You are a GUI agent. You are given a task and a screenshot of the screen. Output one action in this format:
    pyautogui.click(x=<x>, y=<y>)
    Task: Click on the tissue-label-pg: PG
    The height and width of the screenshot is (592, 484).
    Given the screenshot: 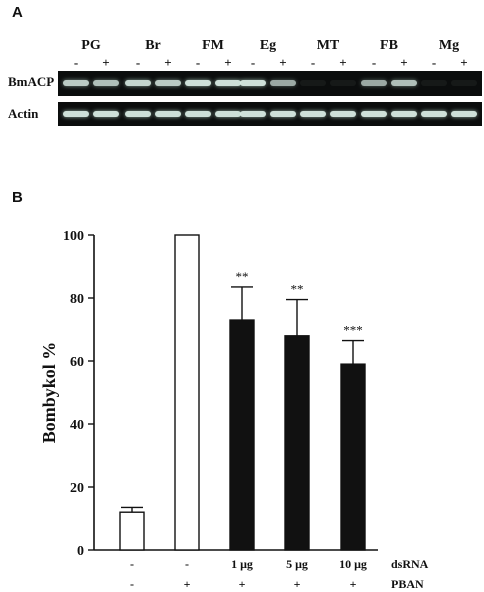 What is the action you would take?
    pyautogui.click(x=91, y=45)
    